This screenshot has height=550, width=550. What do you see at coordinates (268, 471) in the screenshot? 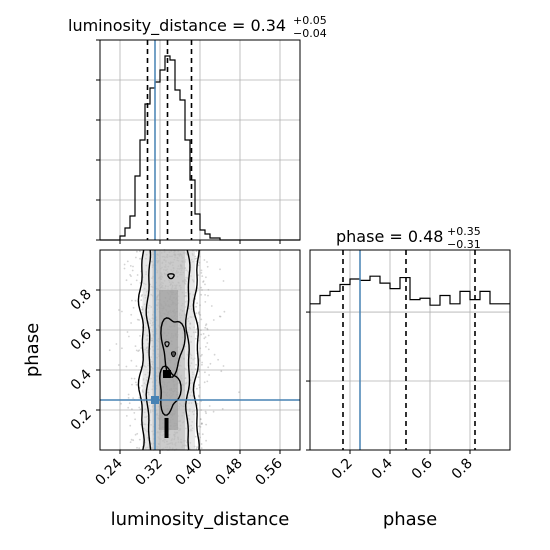
I see `x-tick-label: 0.56` at bounding box center [268, 471].